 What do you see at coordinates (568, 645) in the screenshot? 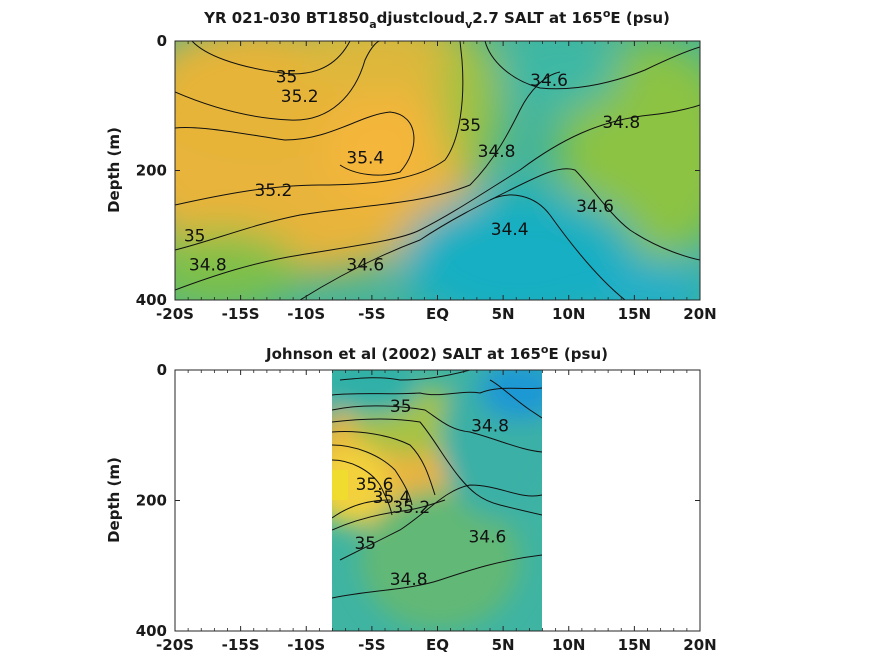
I see `bottom-x-tick-label: 10N` at bounding box center [568, 645].